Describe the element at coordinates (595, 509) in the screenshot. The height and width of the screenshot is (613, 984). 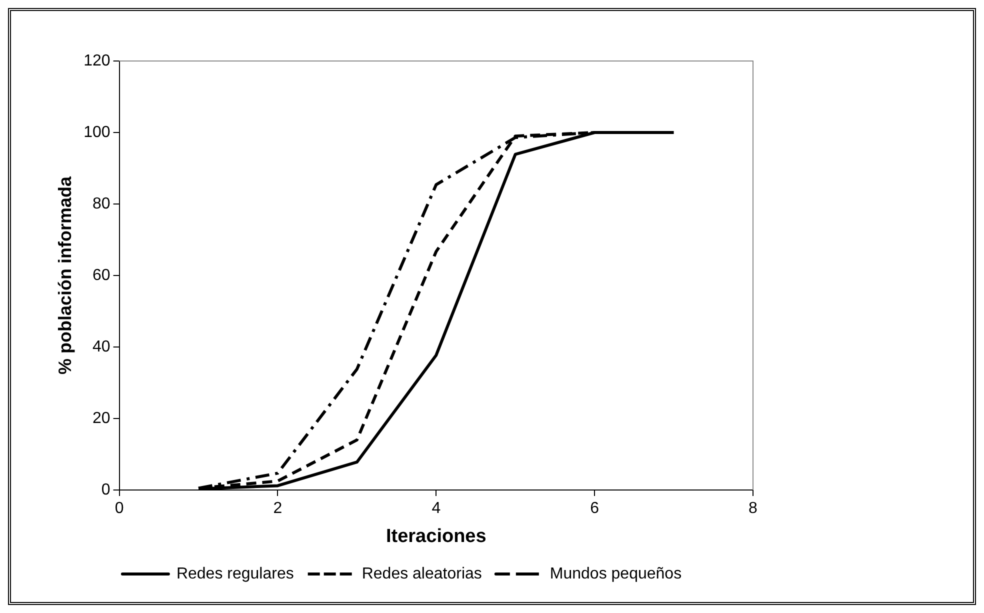
I see `x-tick-label: 6` at that location.